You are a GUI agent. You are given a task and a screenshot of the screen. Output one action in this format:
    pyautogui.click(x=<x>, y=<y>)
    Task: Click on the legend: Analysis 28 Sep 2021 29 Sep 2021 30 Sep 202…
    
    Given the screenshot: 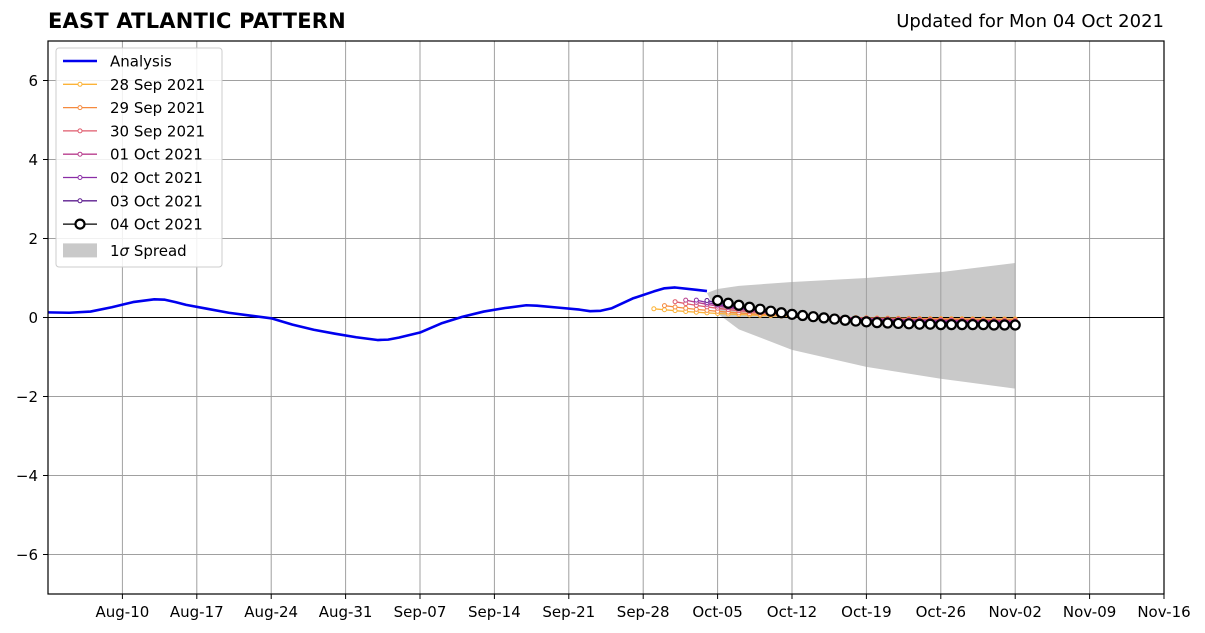 What is the action you would take?
    pyautogui.click(x=139, y=157)
    